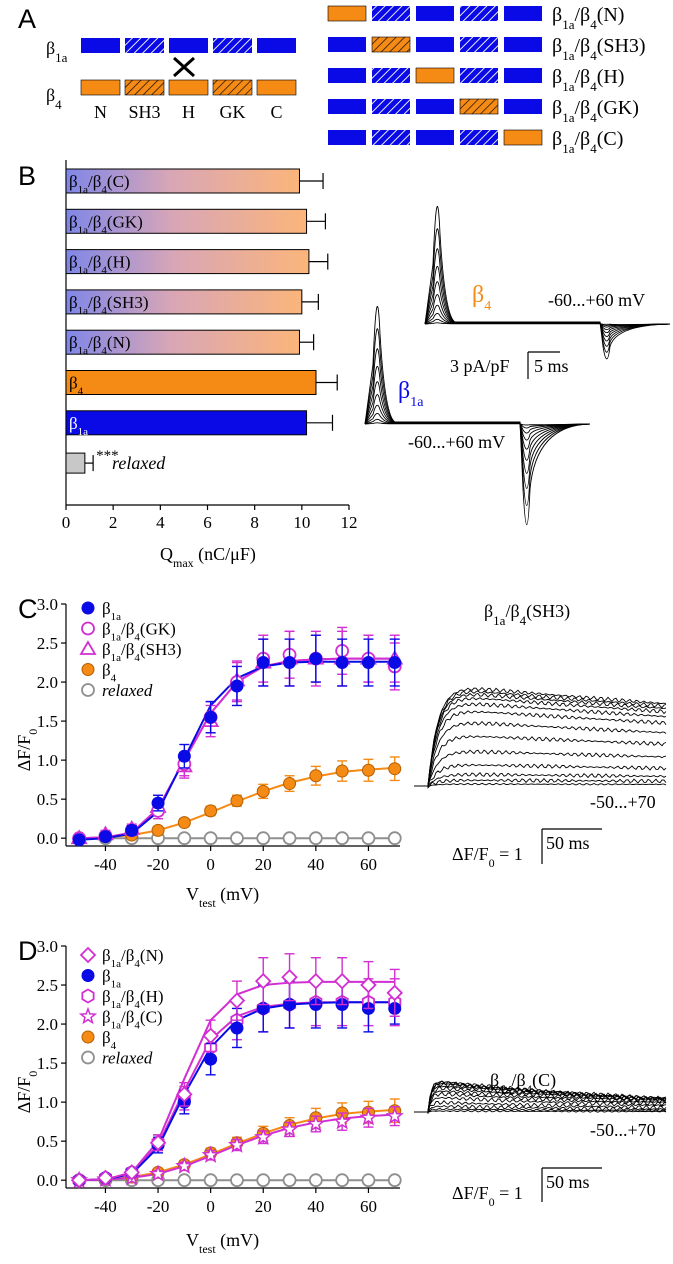 The height and width of the screenshot is (1264, 673). What do you see at coordinates (127, 690) in the screenshot?
I see `legend-label: relaxed` at bounding box center [127, 690].